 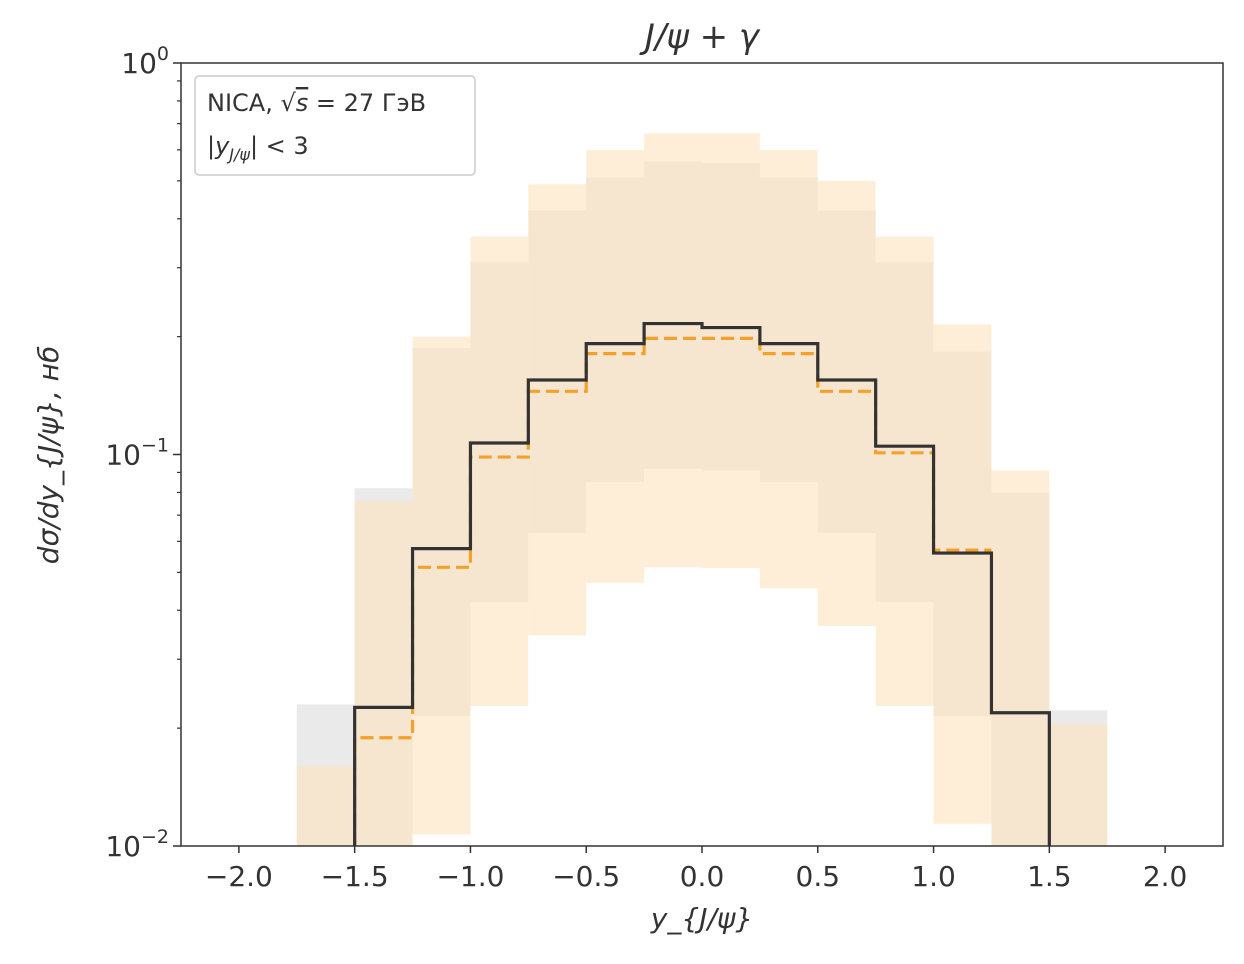 What do you see at coordinates (1049, 876) in the screenshot?
I see `x-tick-label-7: 1.5` at bounding box center [1049, 876].